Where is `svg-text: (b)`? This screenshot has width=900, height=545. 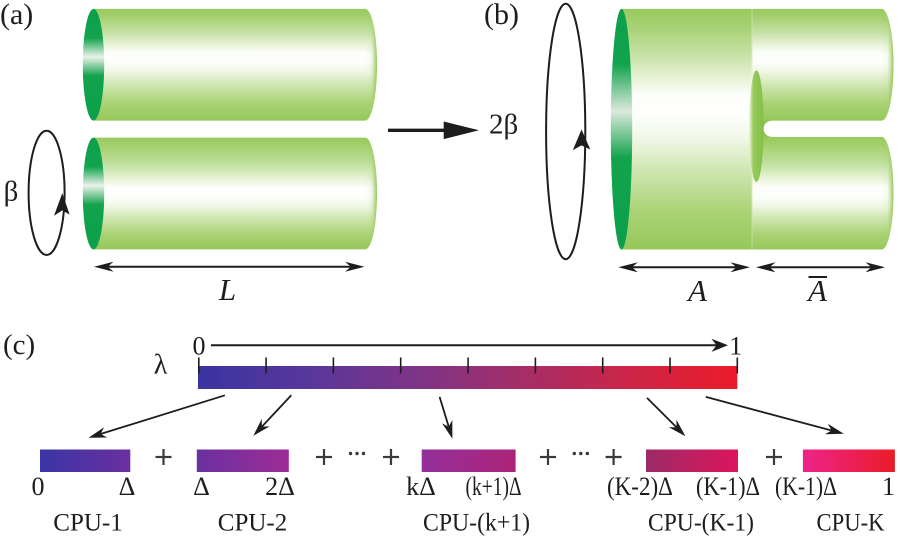
svg-text: (b) is located at coordinates (501, 15).